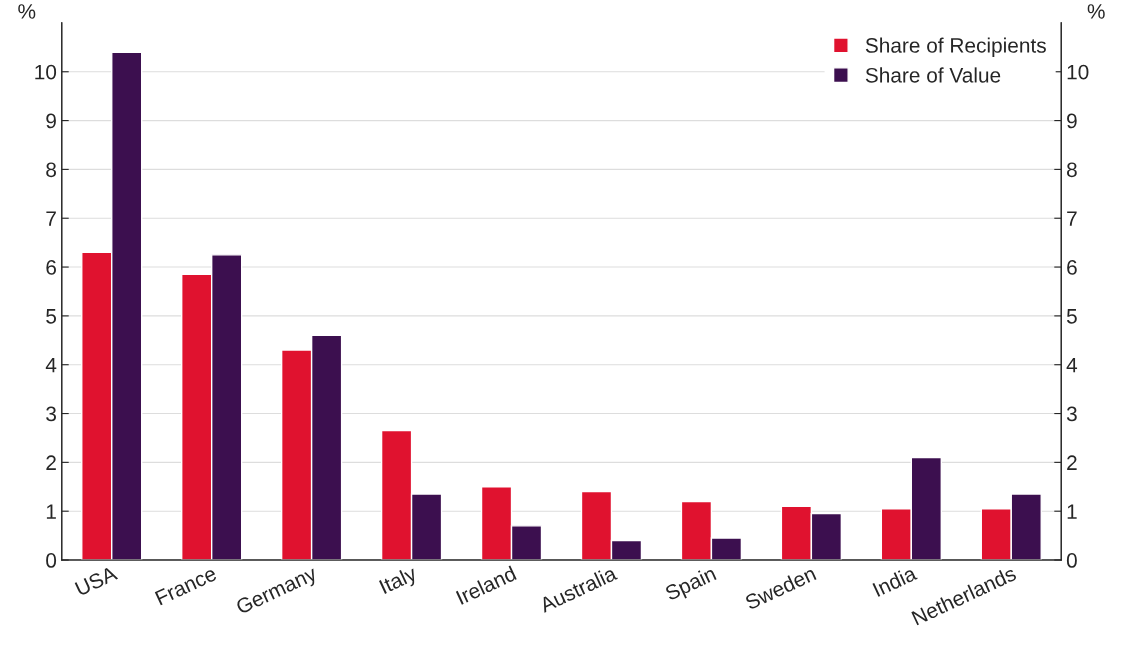 The height and width of the screenshot is (655, 1123). I want to click on y-tick-label: 10, so click(46, 72).